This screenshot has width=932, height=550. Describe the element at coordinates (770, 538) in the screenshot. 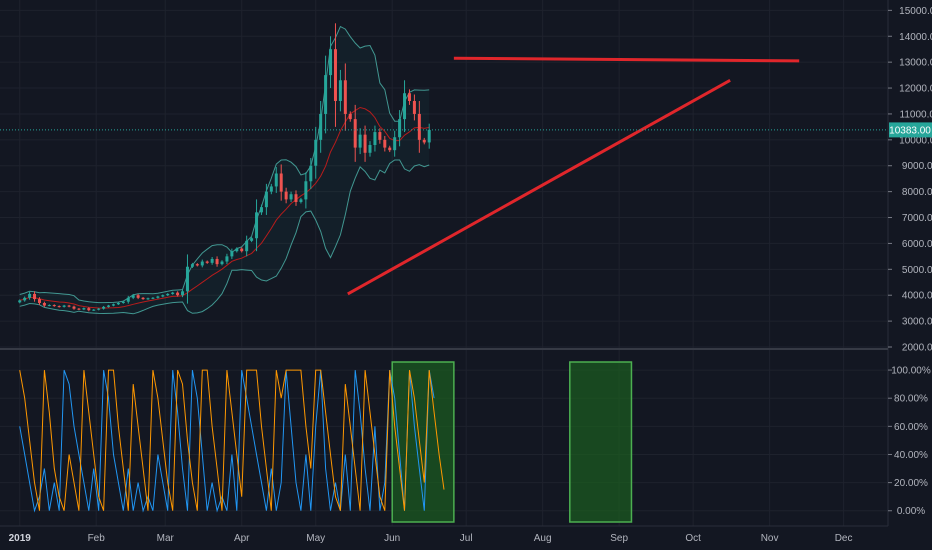

I see `time-tick-label: Nov` at that location.